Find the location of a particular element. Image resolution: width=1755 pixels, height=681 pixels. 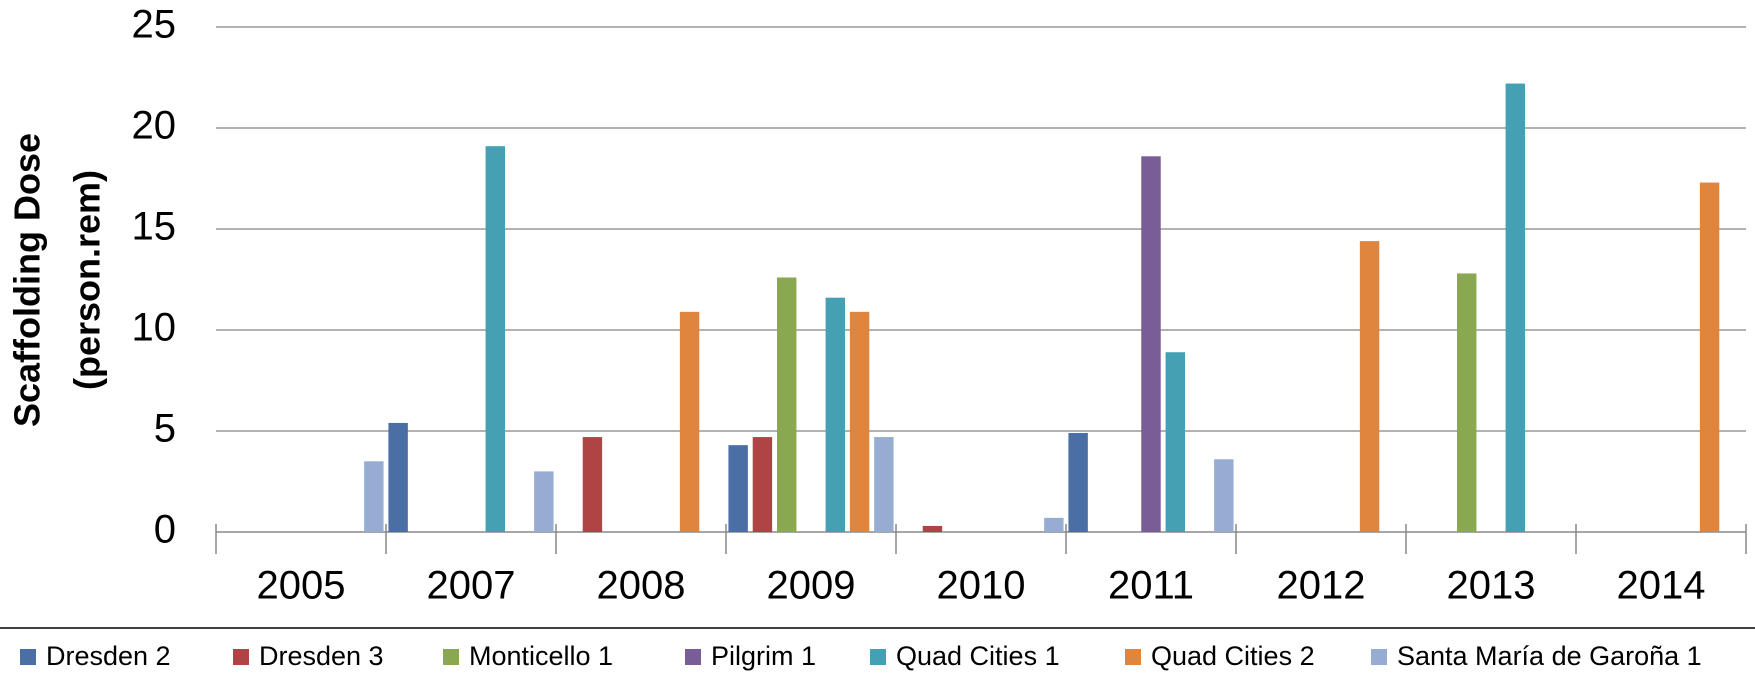

y-tick-label: 25 is located at coordinates (154, 25).